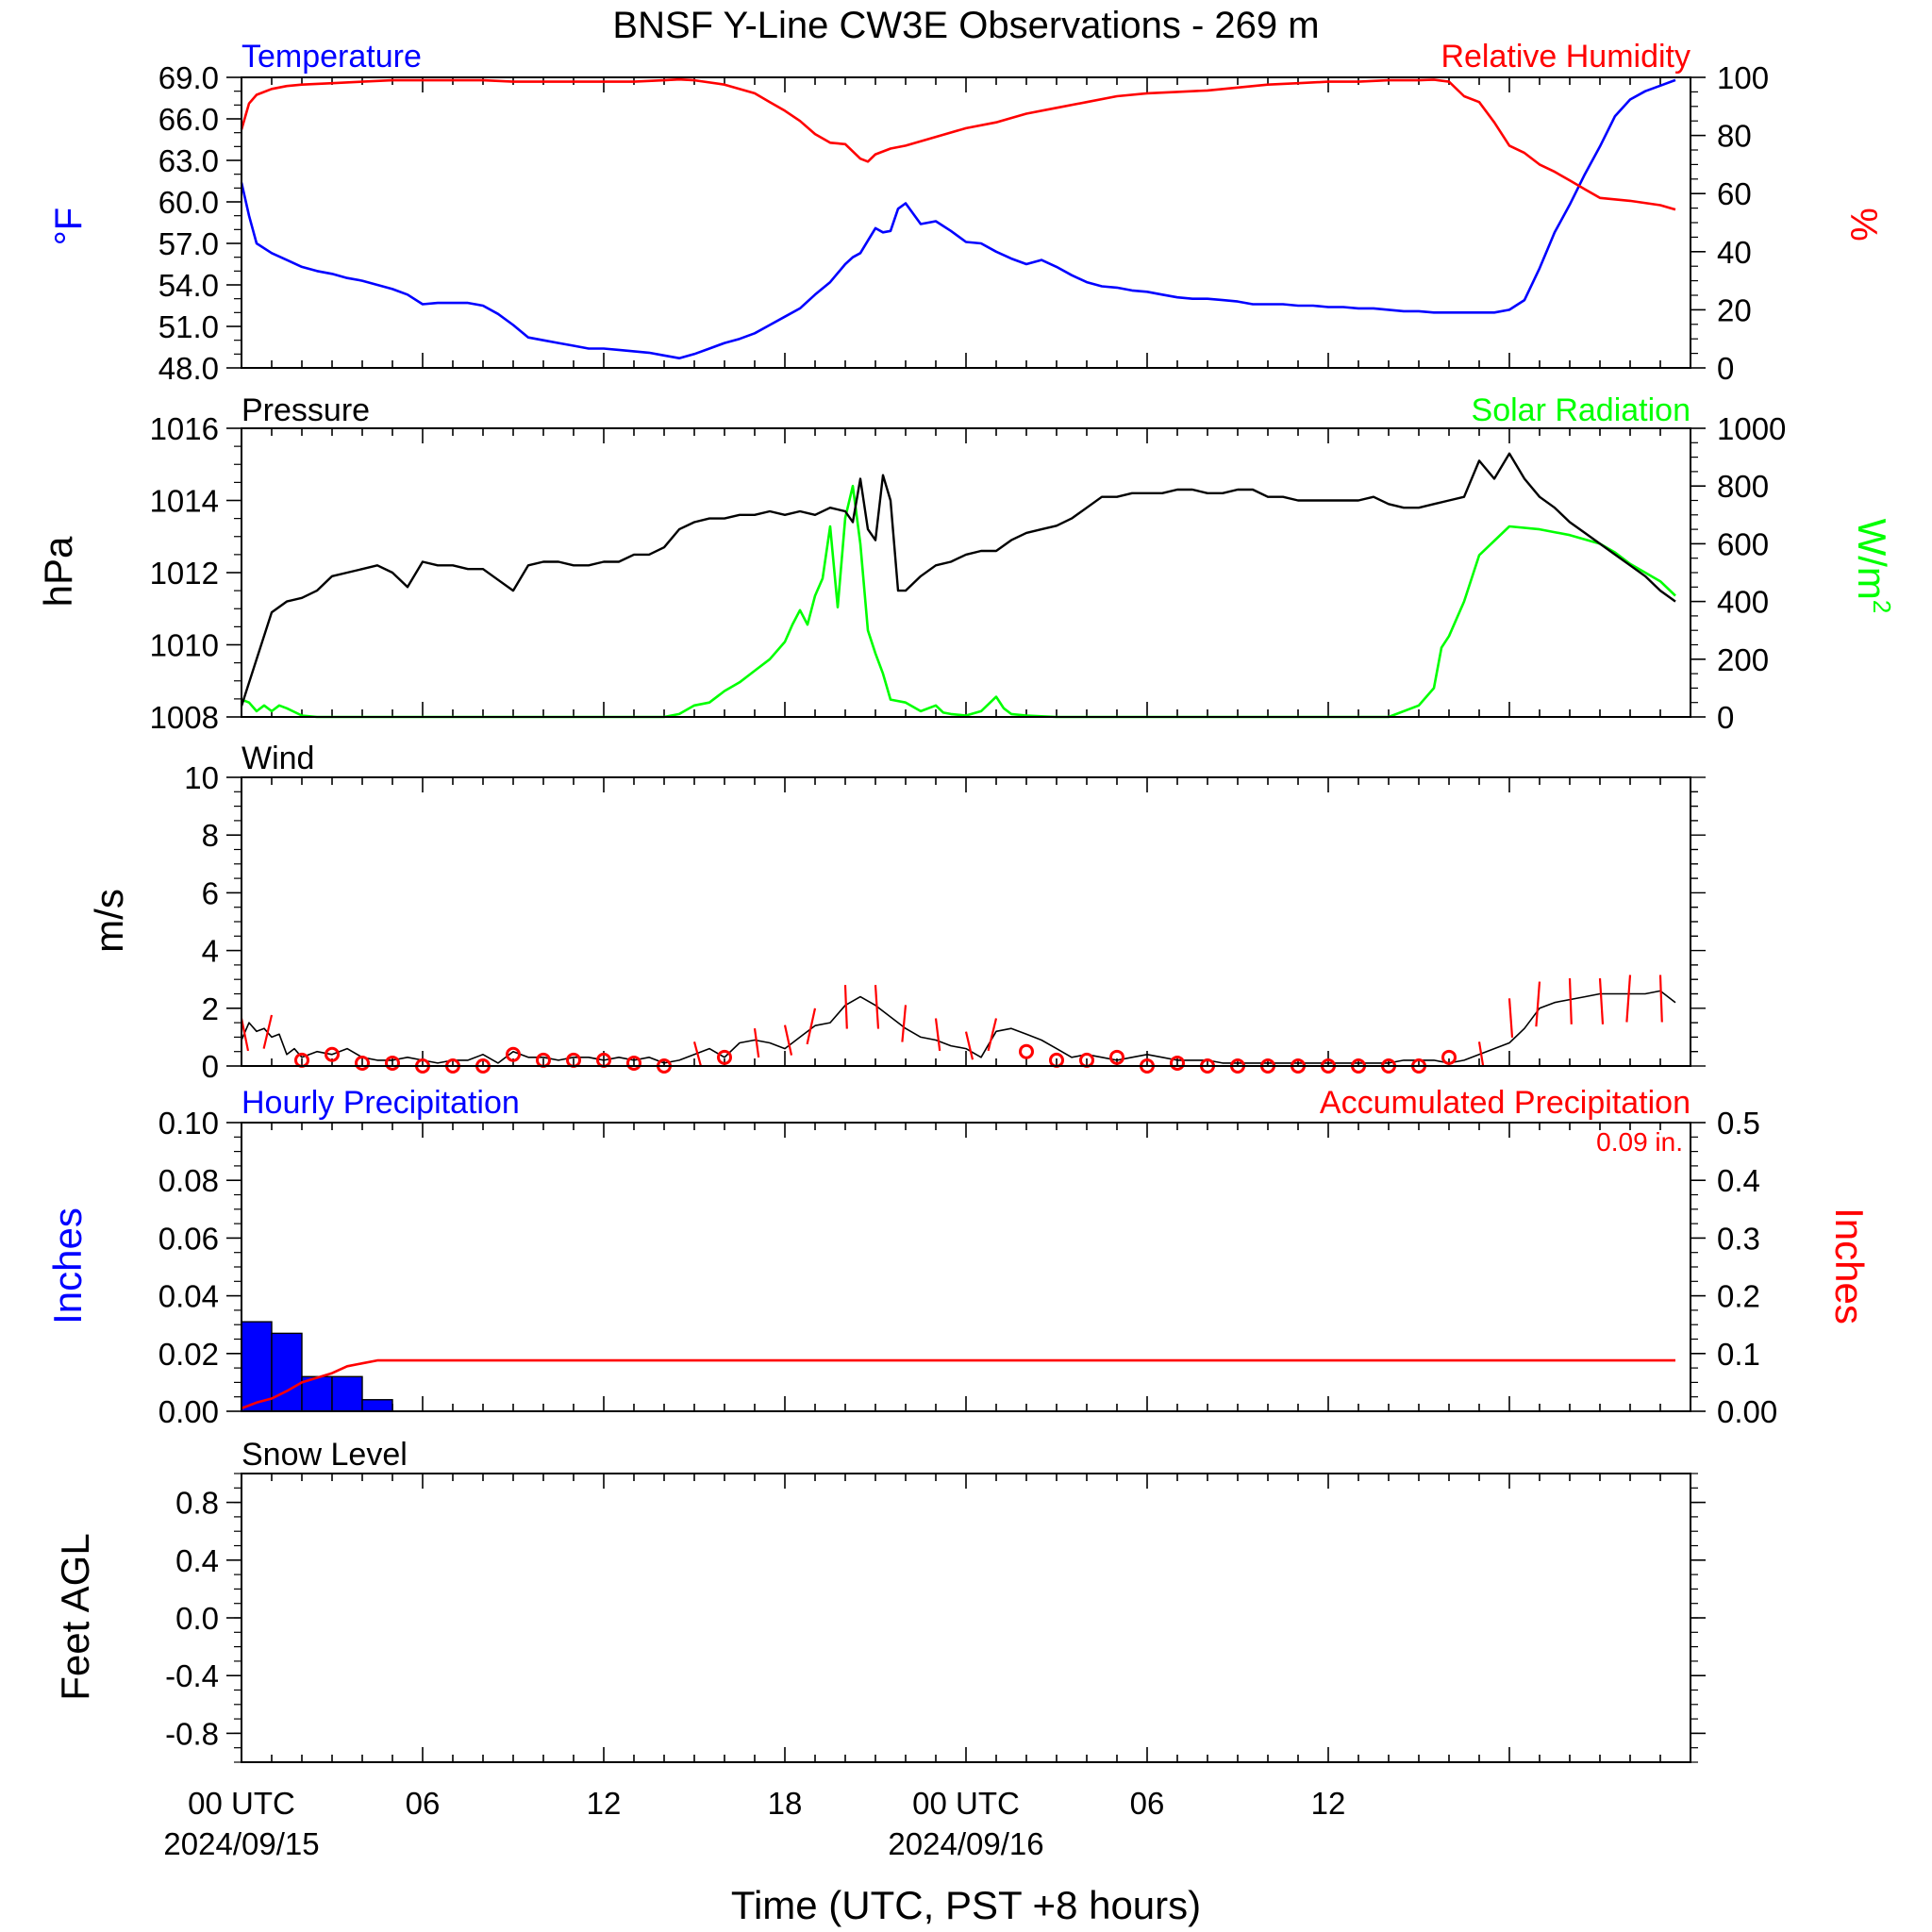 This screenshot has width=1932, height=1932. What do you see at coordinates (241, 1844) in the screenshot?
I see `x-tick-date-label: 2024/09/15` at bounding box center [241, 1844].